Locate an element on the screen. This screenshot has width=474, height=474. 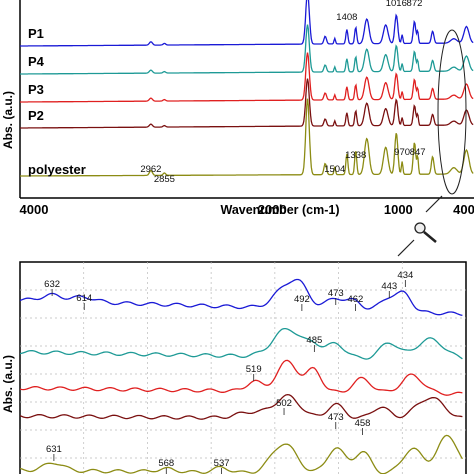
bottom-series-P3 is located at coordinates (241, 377).